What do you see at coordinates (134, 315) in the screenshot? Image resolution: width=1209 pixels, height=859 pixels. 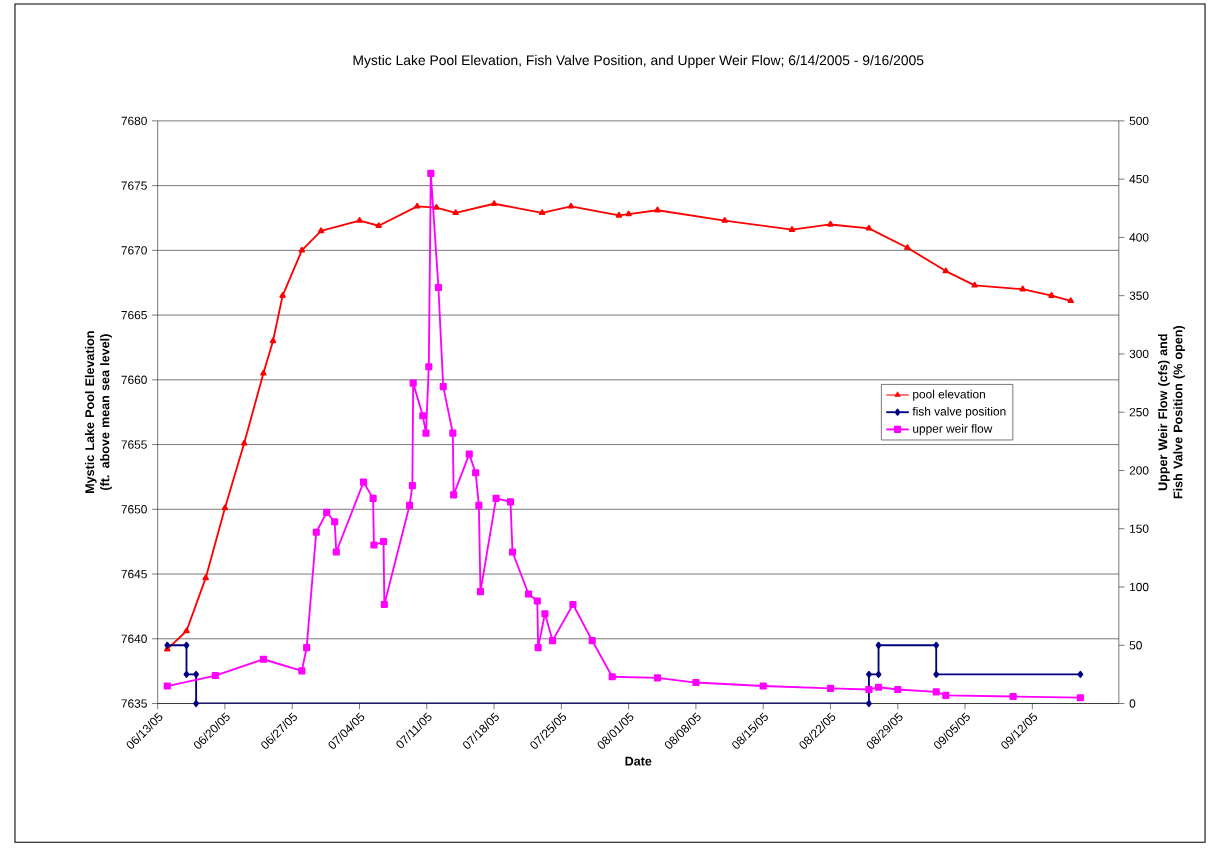 I see `y-tick-label: 7665` at bounding box center [134, 315].